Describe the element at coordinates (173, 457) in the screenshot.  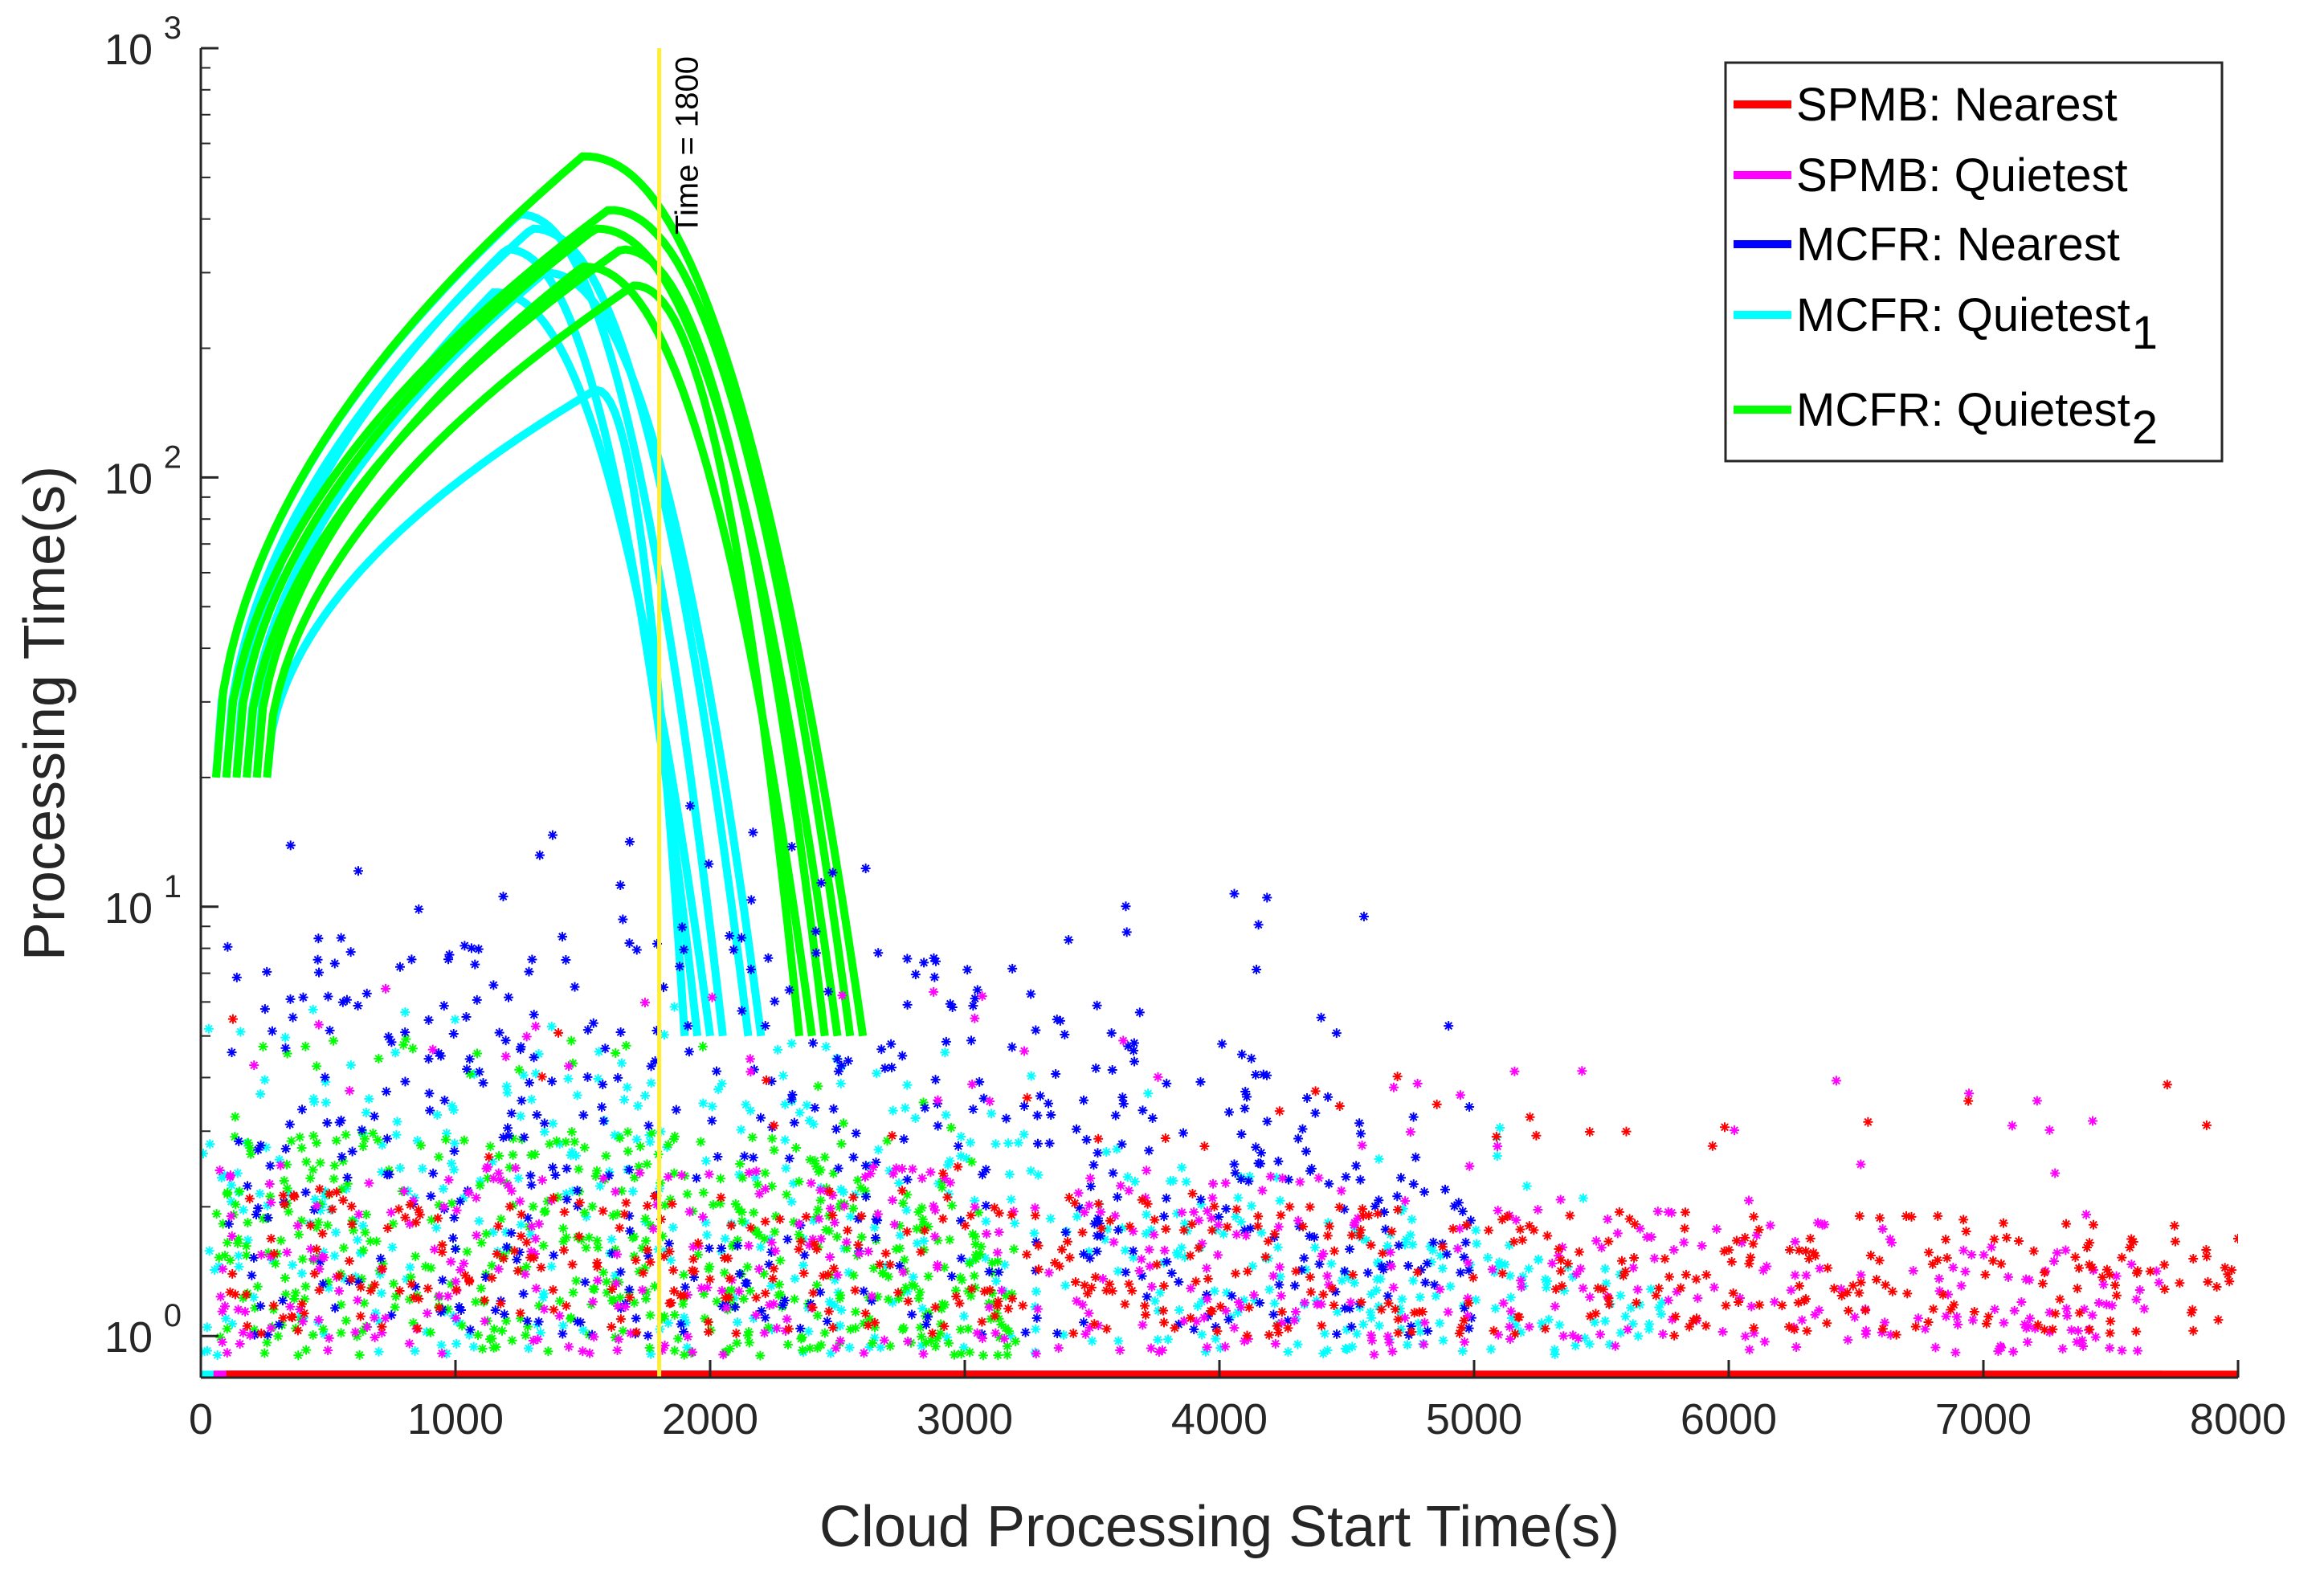
I see `y-tick-exponent: 2` at that location.